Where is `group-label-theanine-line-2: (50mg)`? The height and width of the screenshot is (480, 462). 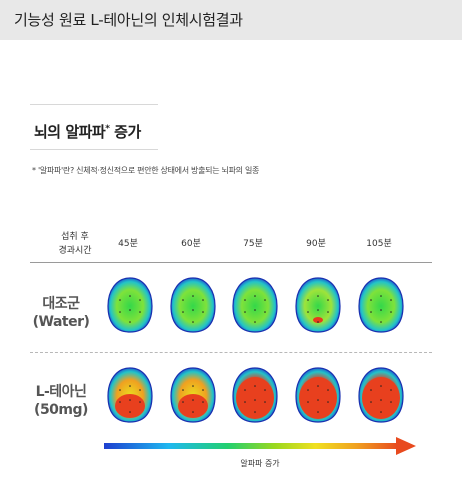
group-label-theanine-line-2: (50mg) is located at coordinates (61, 410).